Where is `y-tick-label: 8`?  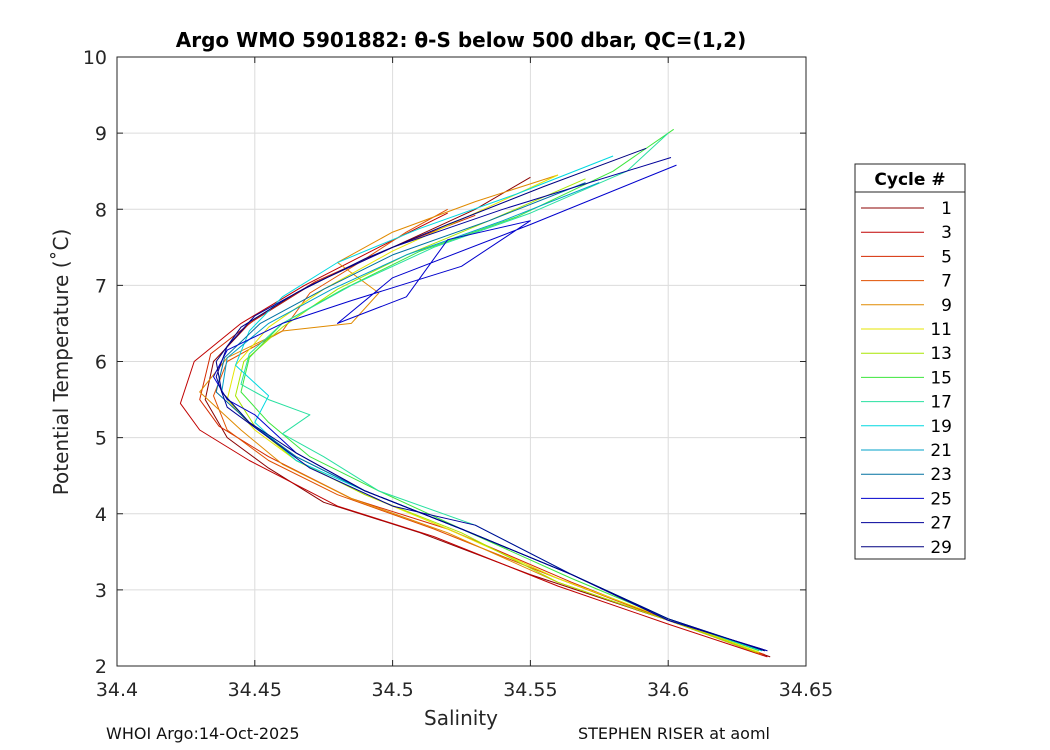 y-tick-label: 8 is located at coordinates (101, 210).